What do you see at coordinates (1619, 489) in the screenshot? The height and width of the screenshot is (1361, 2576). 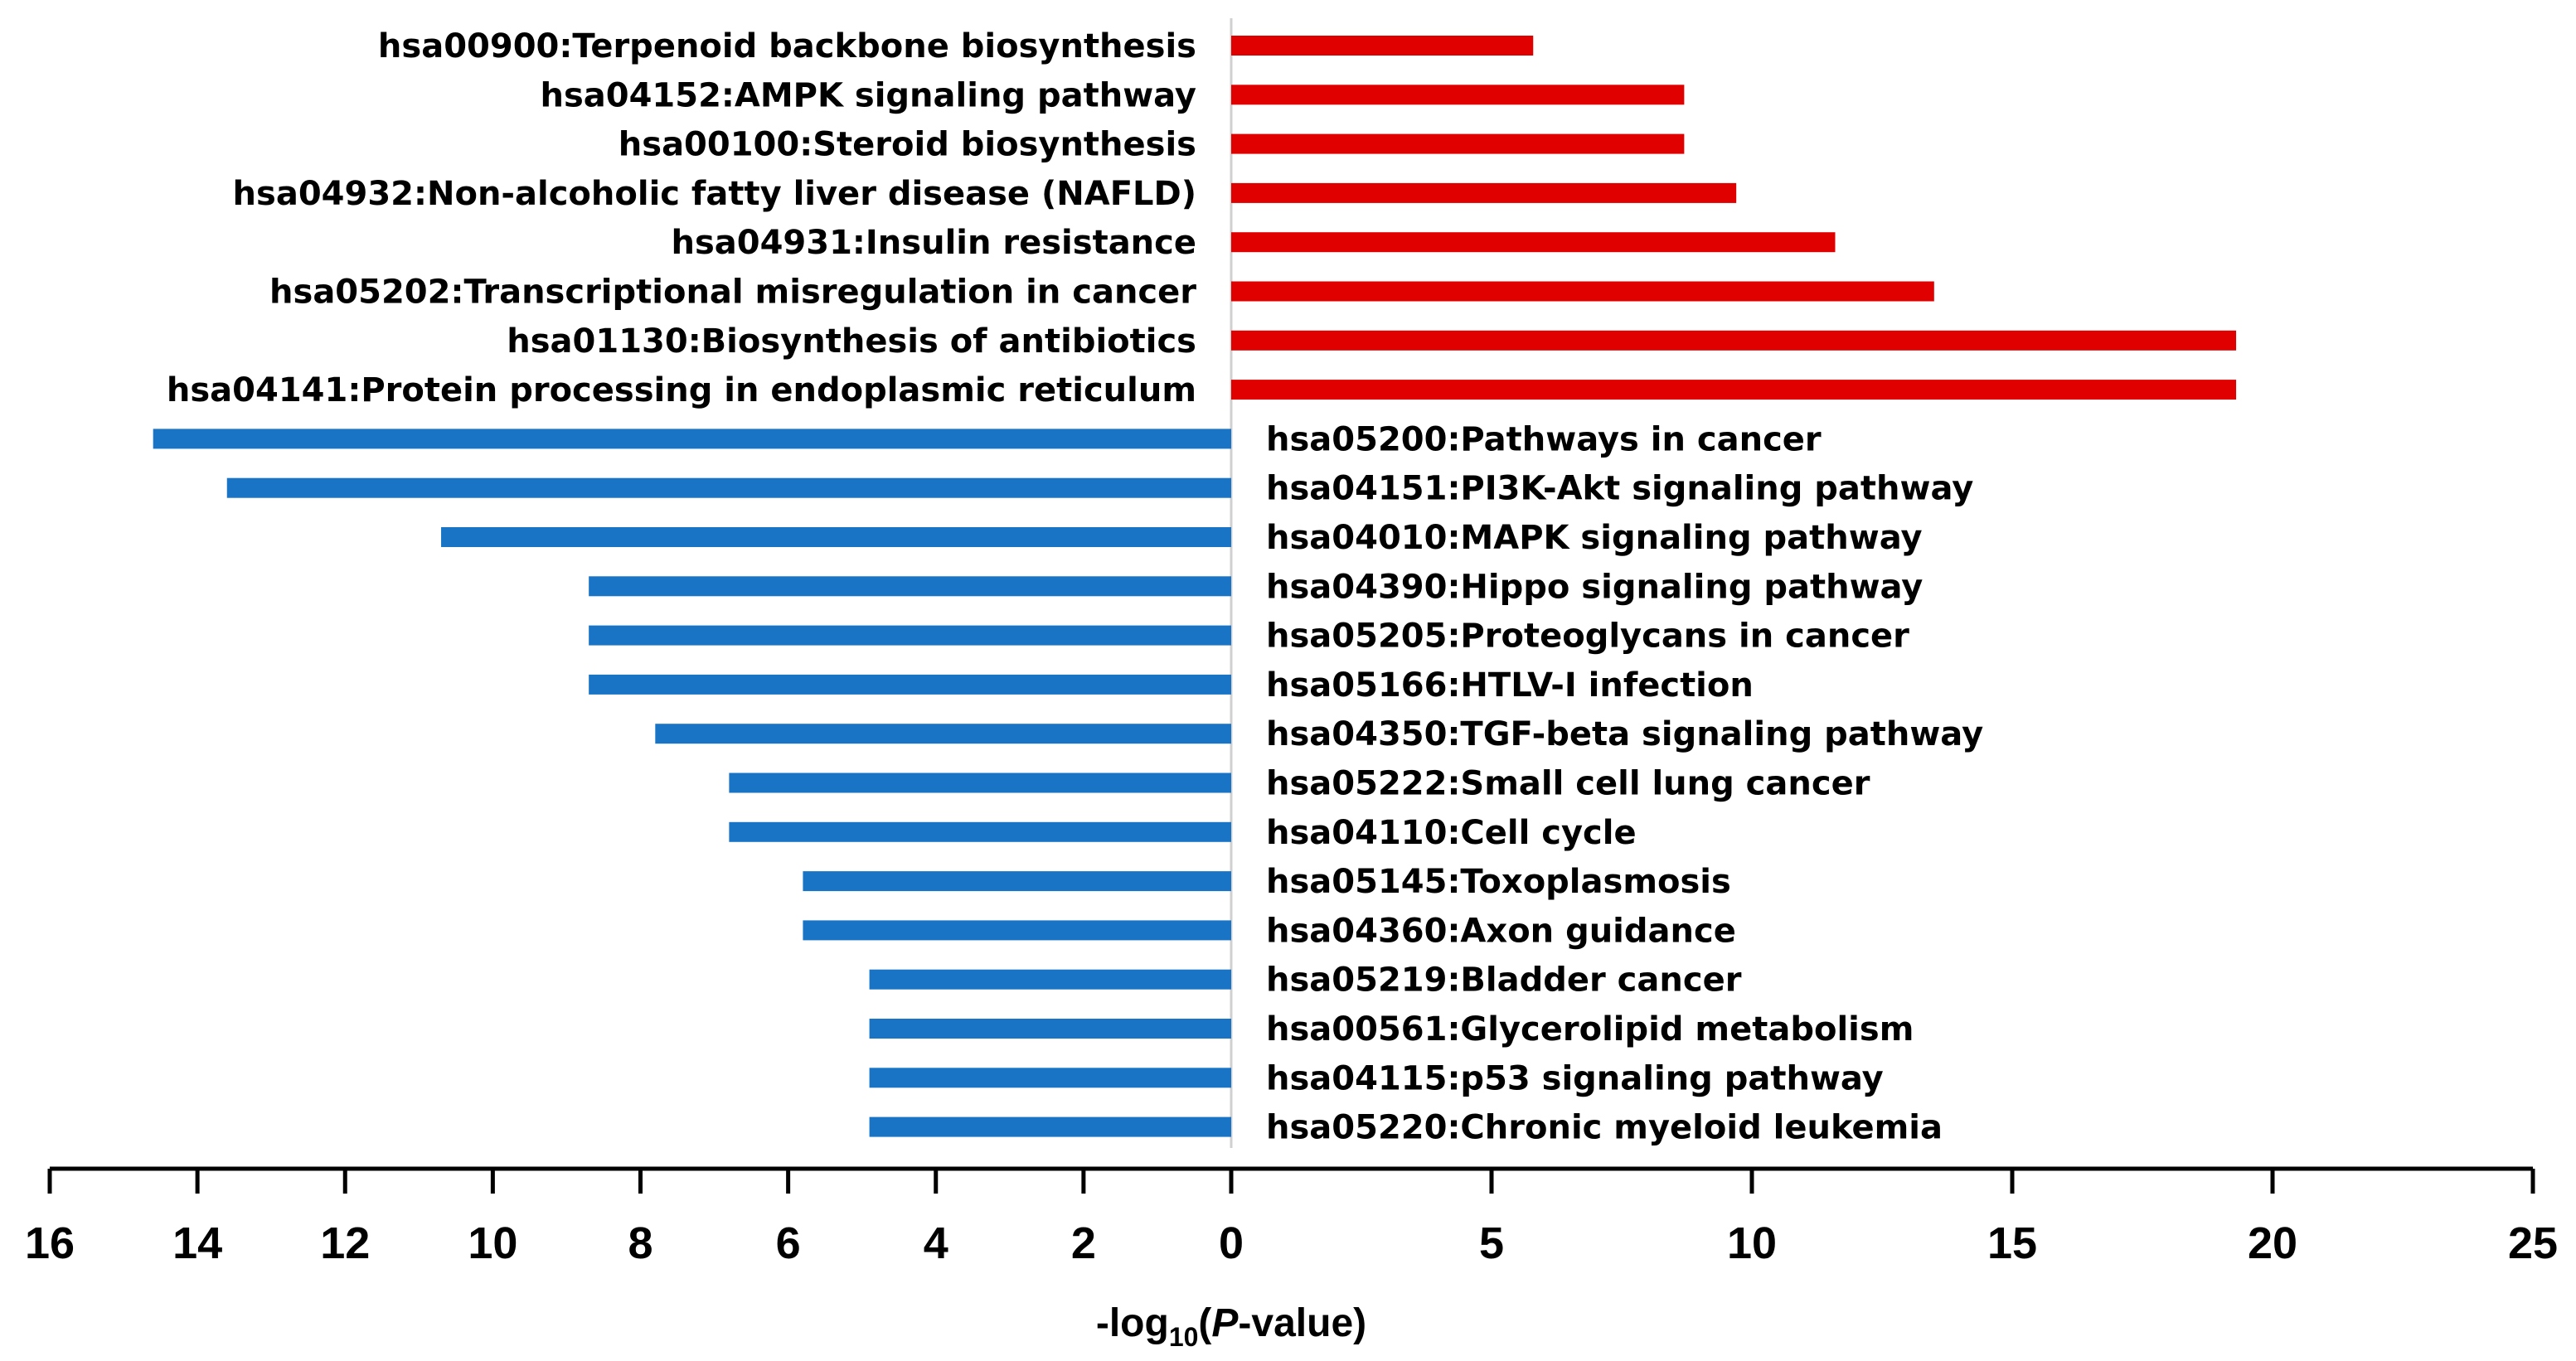 I see `category-label: hsa04151:PI3K-Akt signaling pathway` at bounding box center [1619, 489].